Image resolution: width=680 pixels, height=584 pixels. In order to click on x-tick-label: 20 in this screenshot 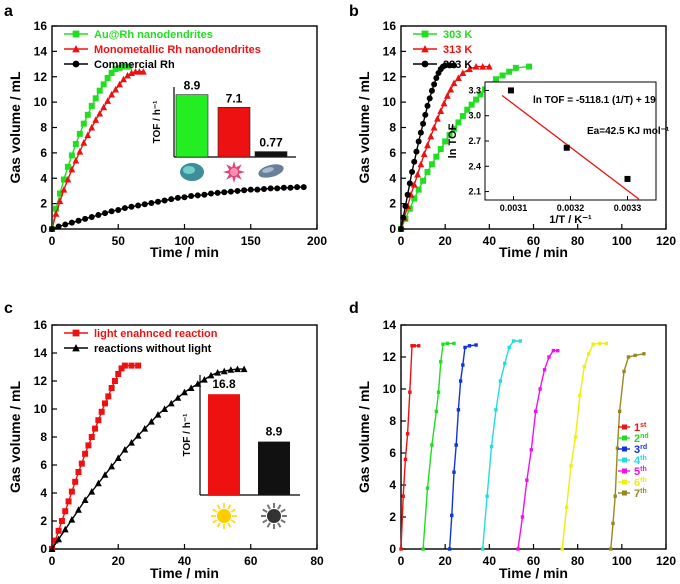, I will do `click(119, 561)`.